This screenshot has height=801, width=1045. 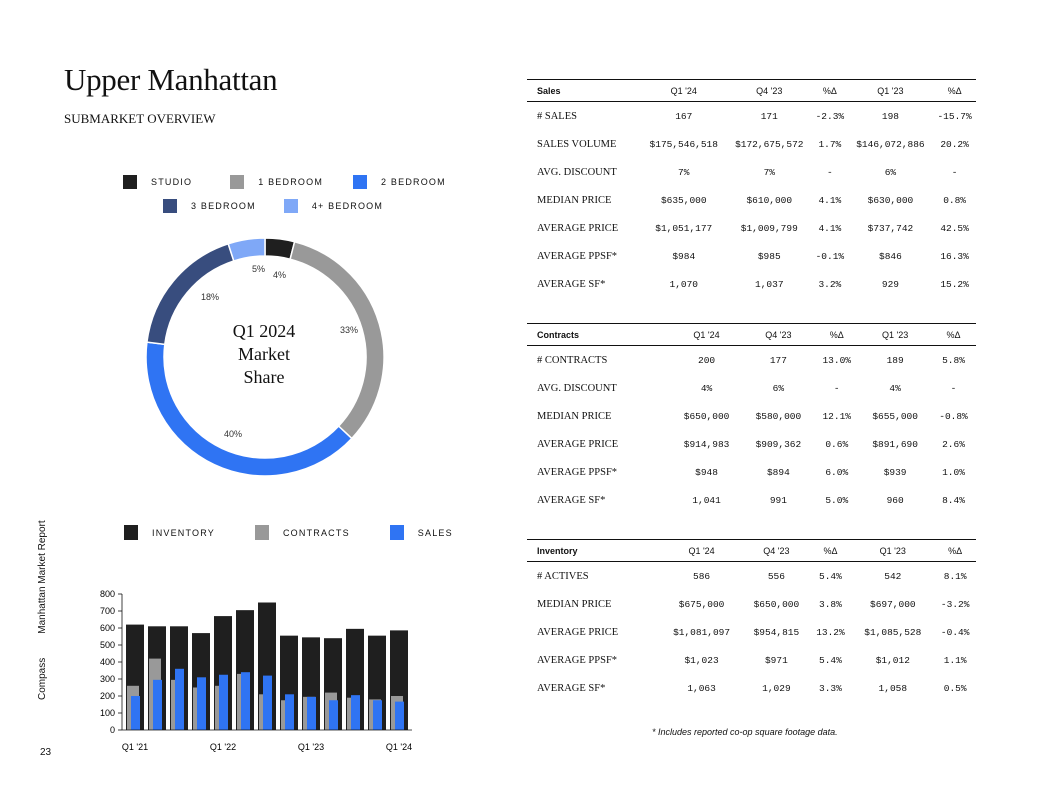 I want to click on legend-label: STUDIO, so click(x=172, y=182).